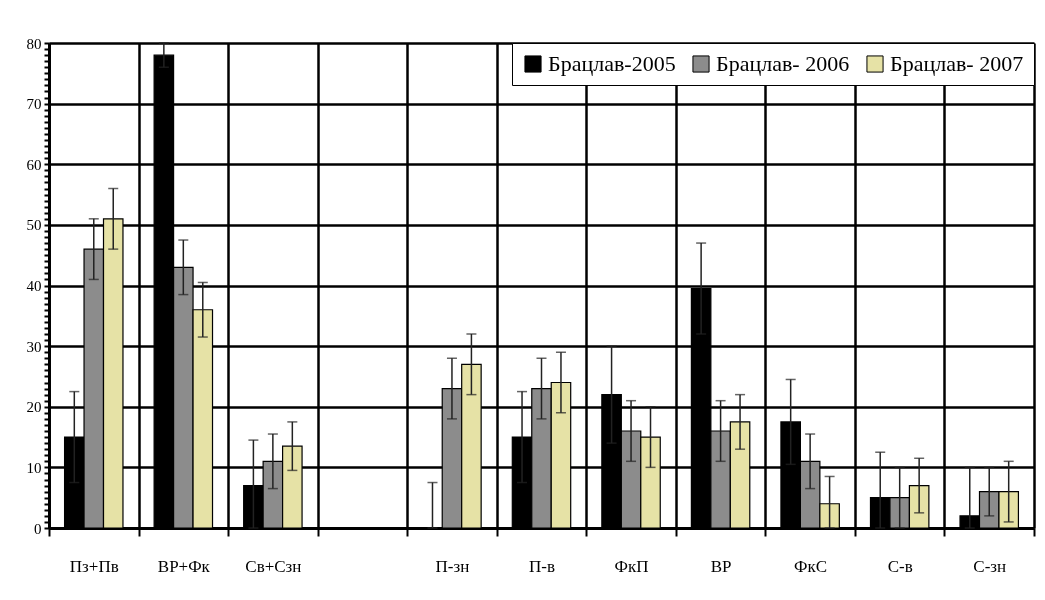 Image resolution: width=1045 pixels, height=600 pixels. I want to click on x-tick-label: Св+Сзн, so click(273, 566).